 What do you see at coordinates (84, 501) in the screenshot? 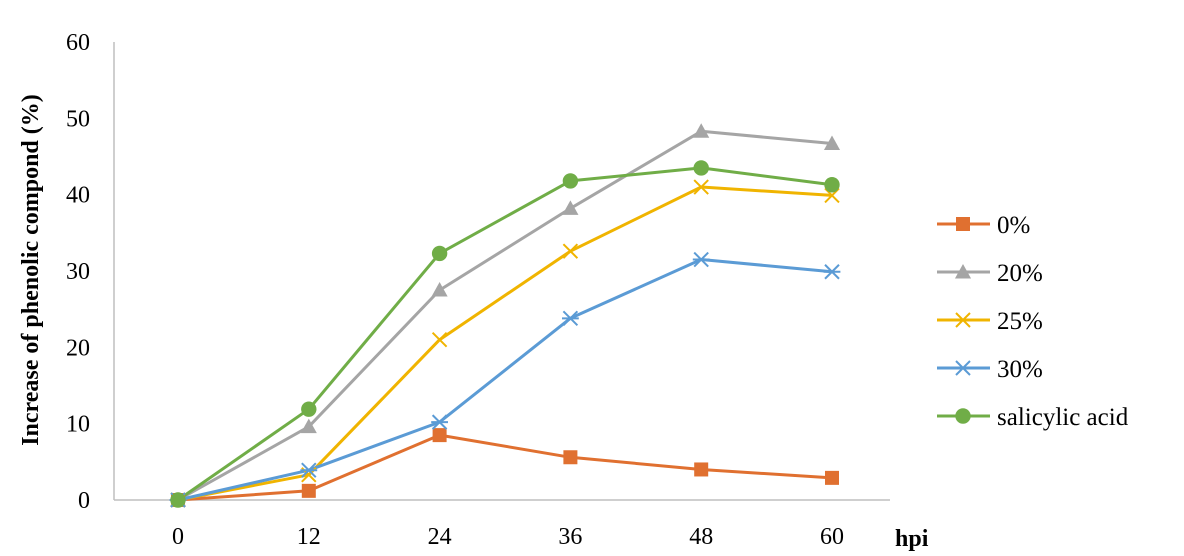
I see `y-tick-label-0: 0` at bounding box center [84, 501].